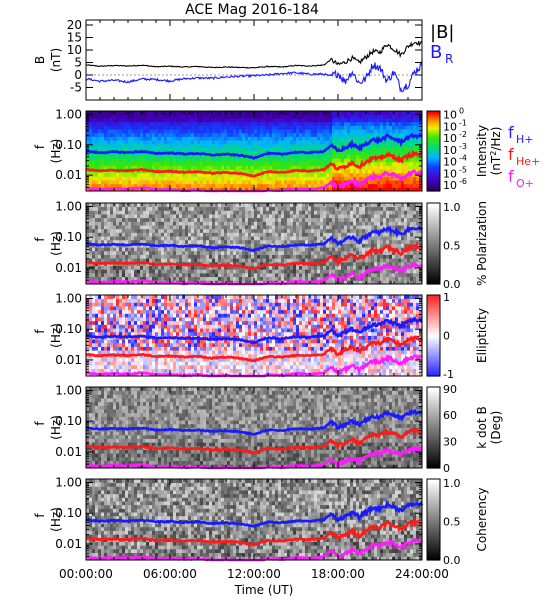 The image size is (550, 600). What do you see at coordinates (433, 151) in the screenshot?
I see `colorbar-frame` at bounding box center [433, 151].